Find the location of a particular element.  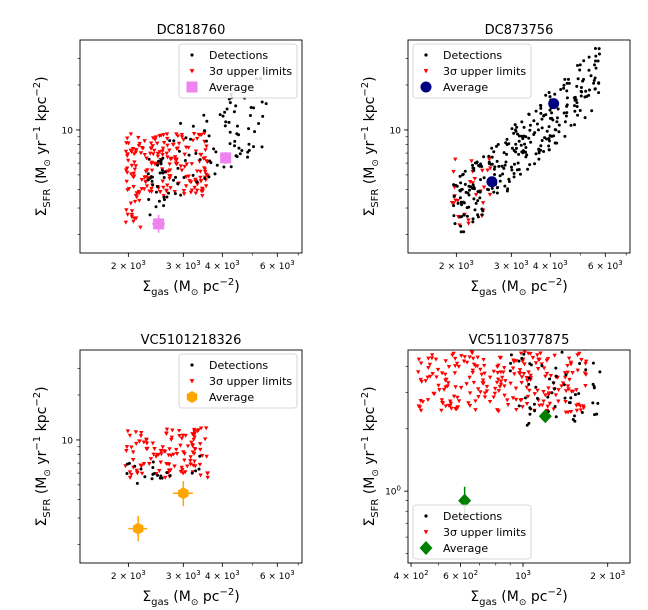

legend-upper-limit-marker is located at coordinates (426, 532).